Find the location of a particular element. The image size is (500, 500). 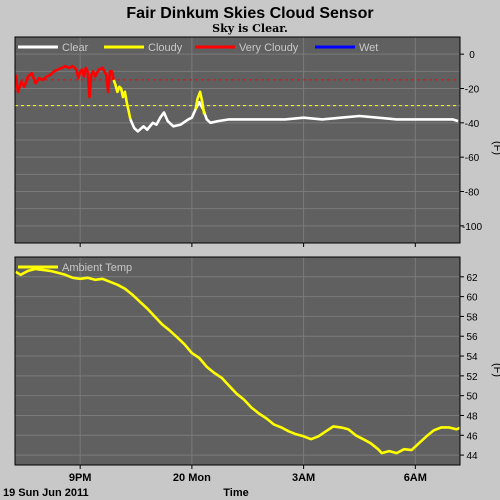

y-tick-label: 52 is located at coordinates (472, 377).